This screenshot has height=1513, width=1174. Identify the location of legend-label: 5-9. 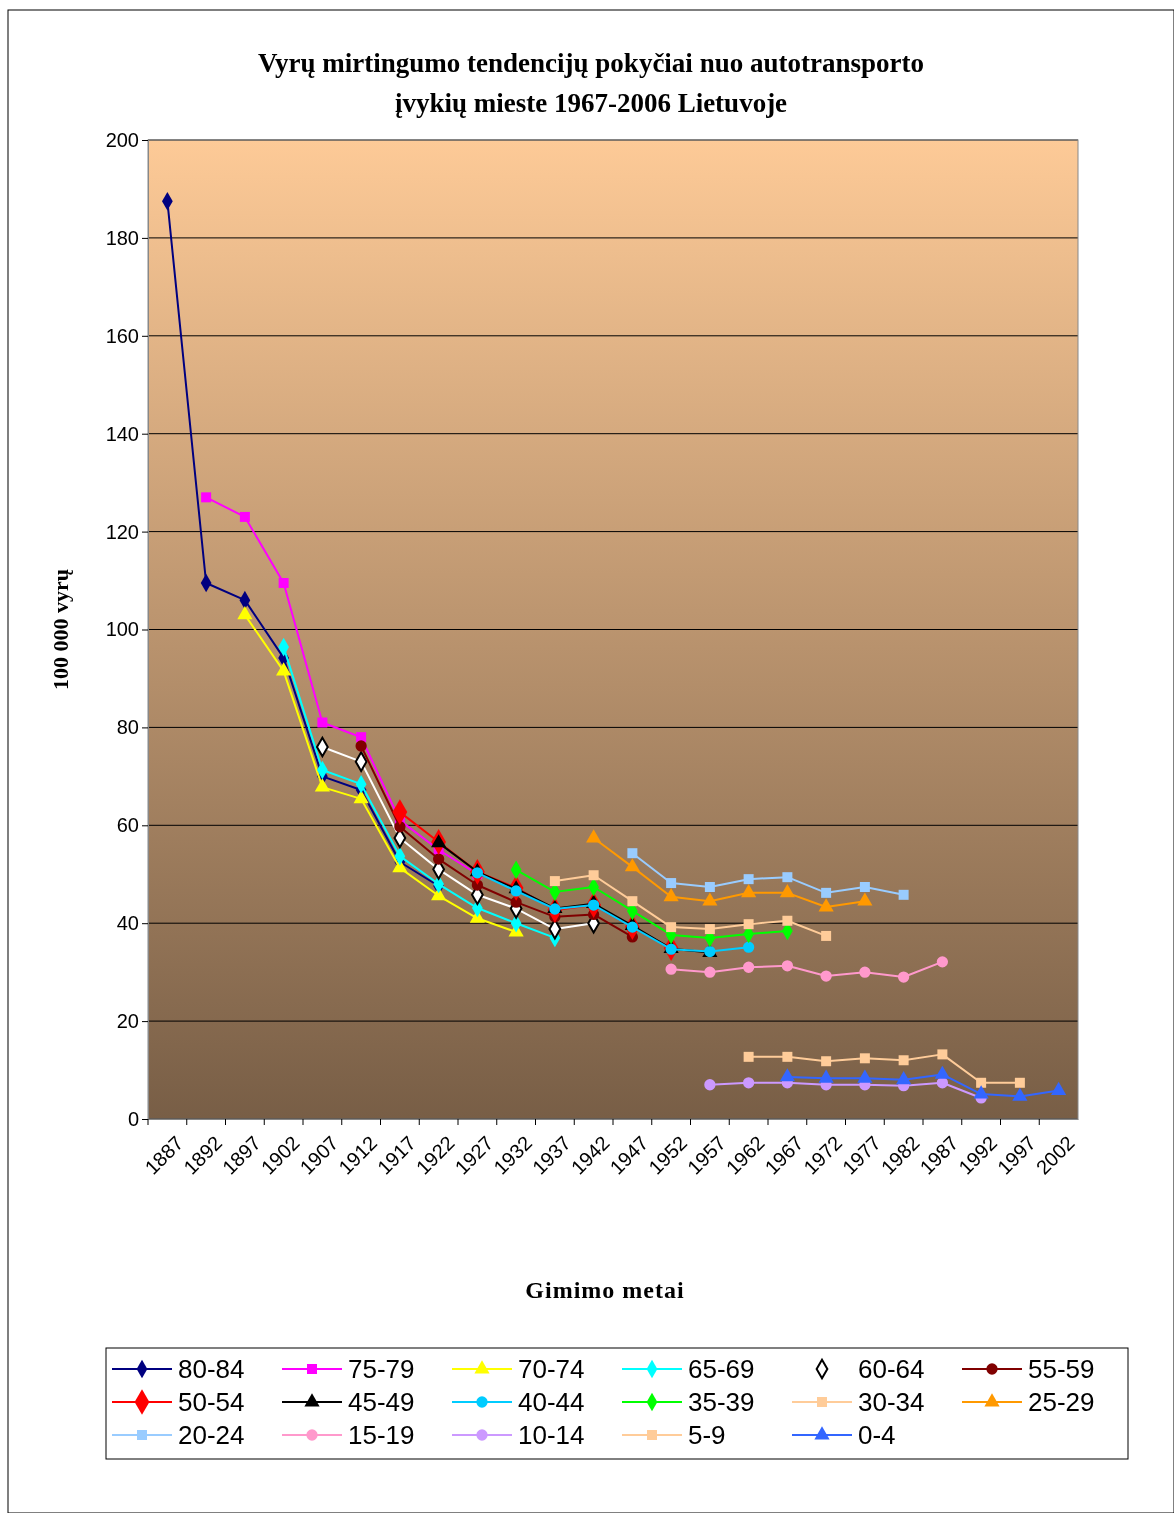
(707, 1435).